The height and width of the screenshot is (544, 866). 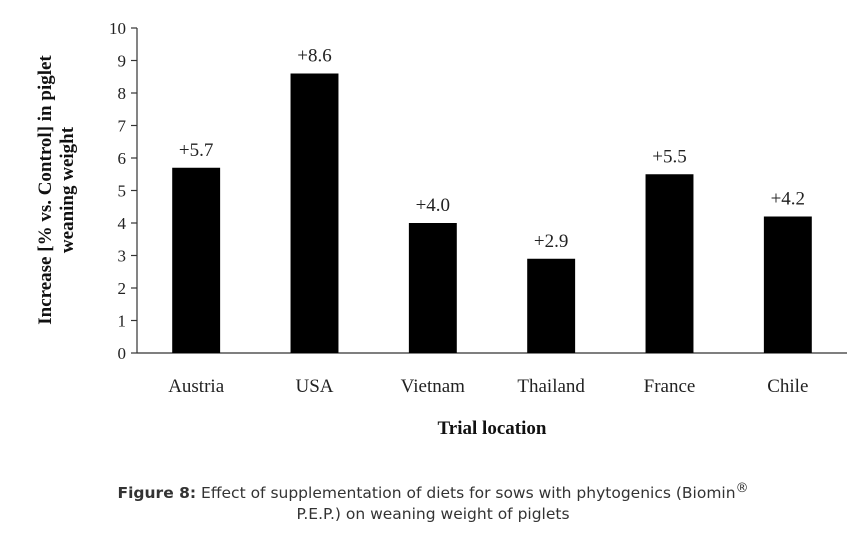 I want to click on y-ticks: 0 1 2 3 4 5 6 7 8 9 10, so click(x=123, y=191).